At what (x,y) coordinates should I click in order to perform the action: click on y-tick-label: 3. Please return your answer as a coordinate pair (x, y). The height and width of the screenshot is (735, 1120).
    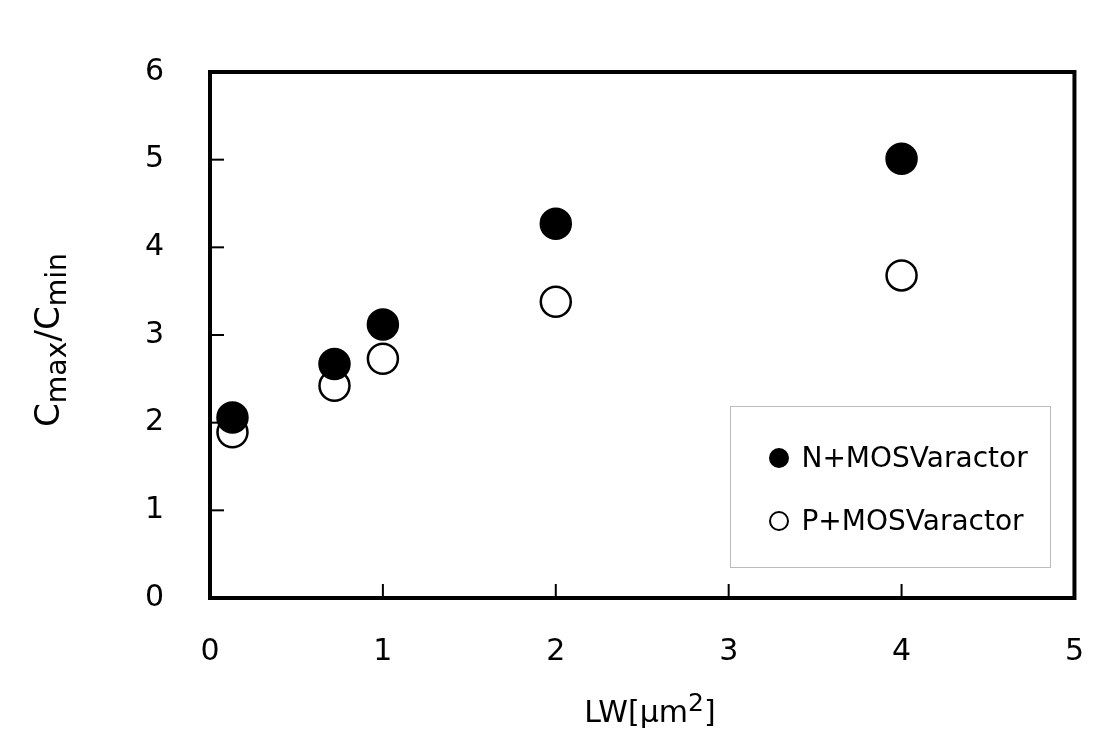
    Looking at the image, I should click on (154, 332).